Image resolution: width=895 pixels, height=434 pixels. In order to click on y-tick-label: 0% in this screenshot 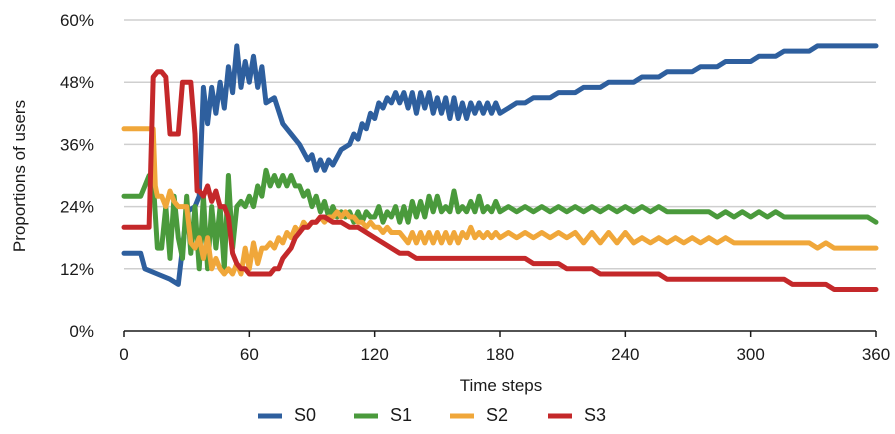, I will do `click(81, 331)`.